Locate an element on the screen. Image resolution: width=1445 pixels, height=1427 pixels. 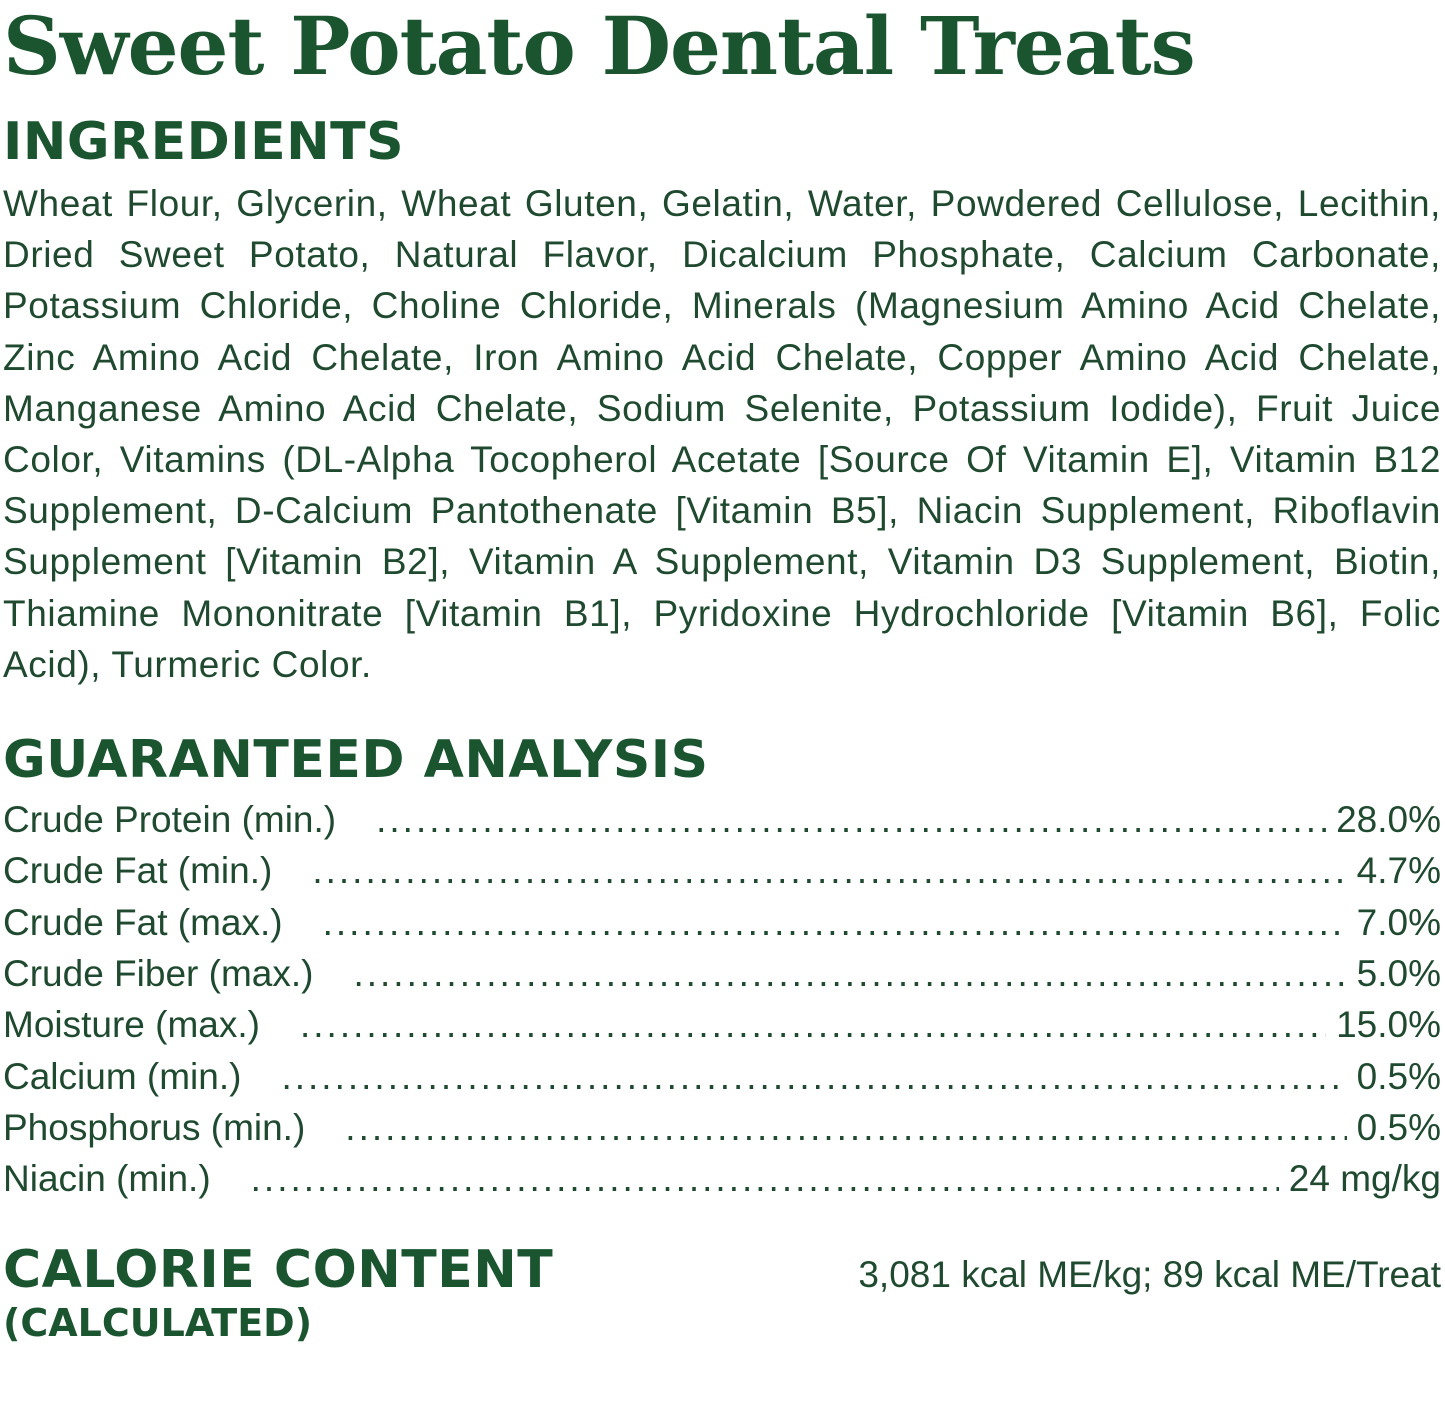
analysis-label: Crude Fat (min.) is located at coordinates (138, 871).